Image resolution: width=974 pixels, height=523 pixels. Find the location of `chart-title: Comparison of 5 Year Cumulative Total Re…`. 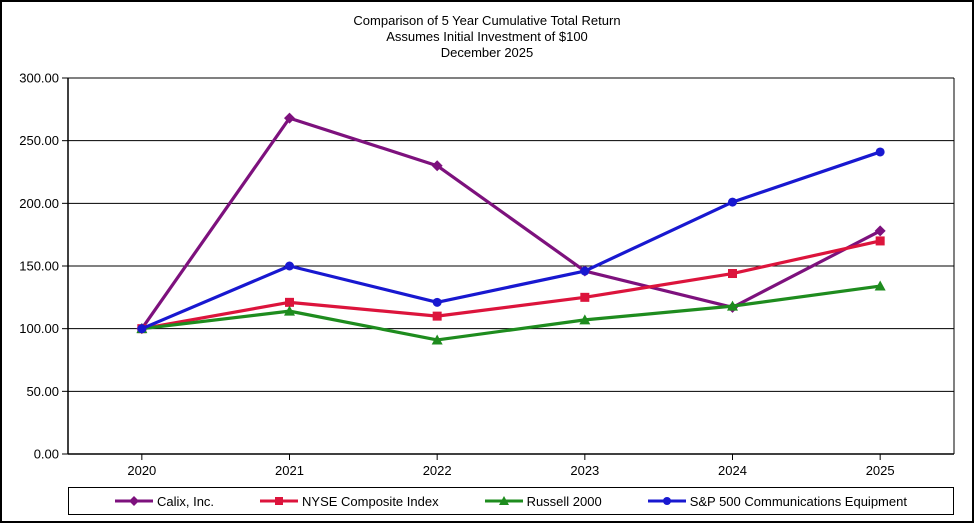

chart-title: Comparison of 5 Year Cumulative Total Re… is located at coordinates (487, 37).